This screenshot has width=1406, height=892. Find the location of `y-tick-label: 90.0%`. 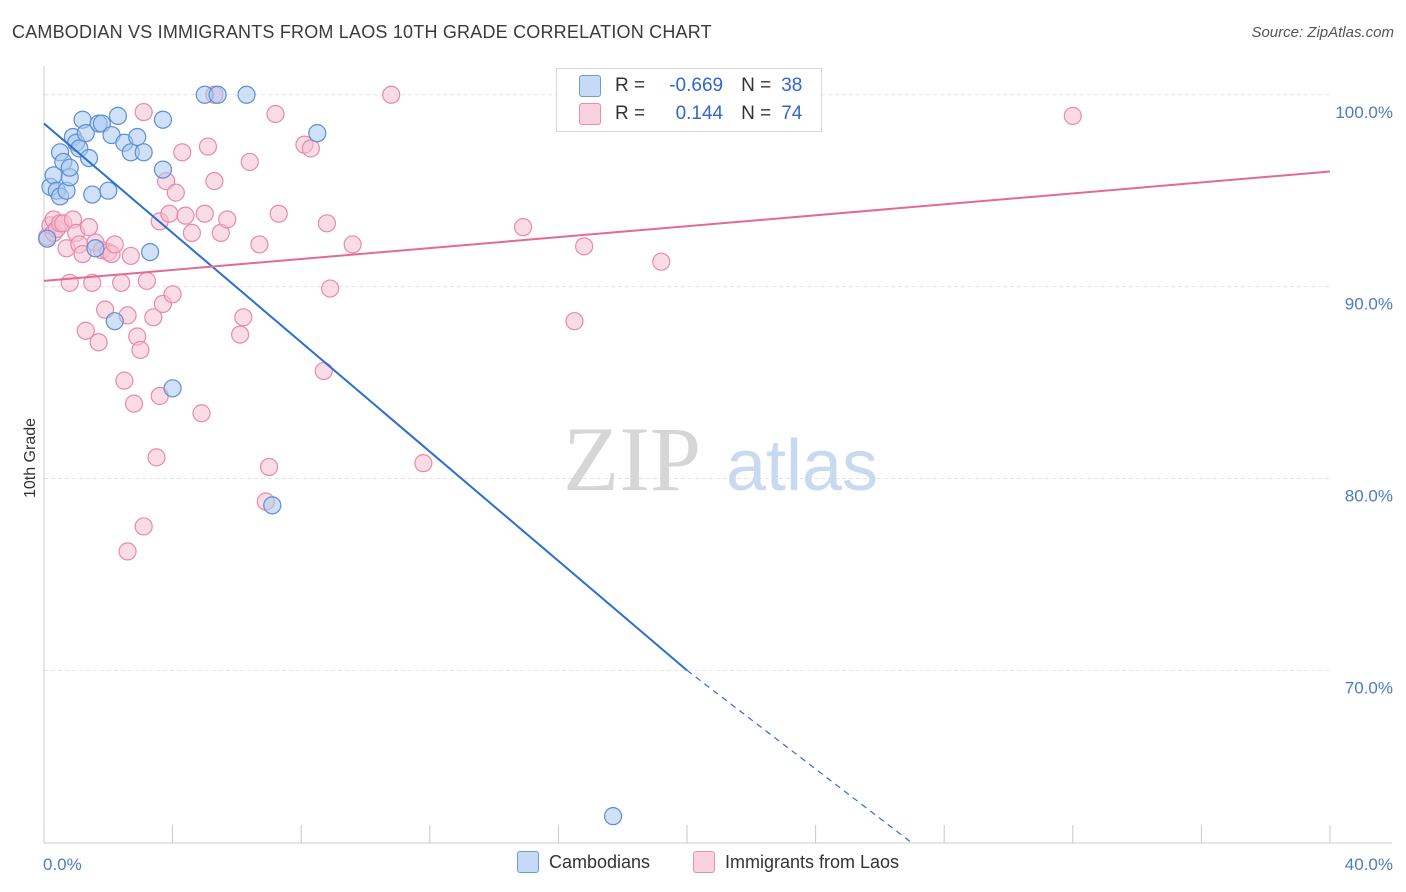

y-tick-label: 90.0% is located at coordinates (1369, 304).